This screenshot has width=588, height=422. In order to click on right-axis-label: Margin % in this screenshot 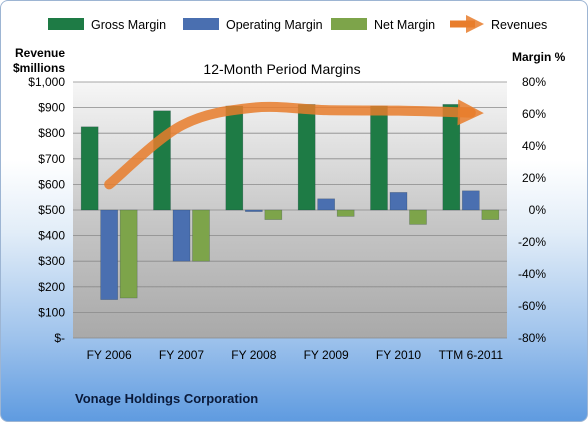, I will do `click(539, 57)`.